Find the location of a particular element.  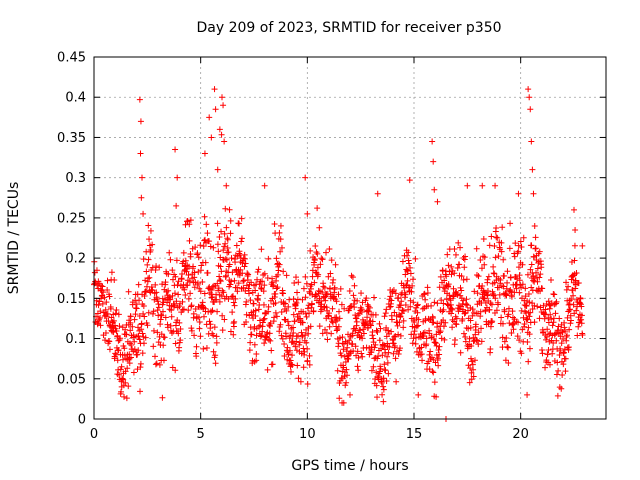

x-tick-label: 0 is located at coordinates (94, 434).